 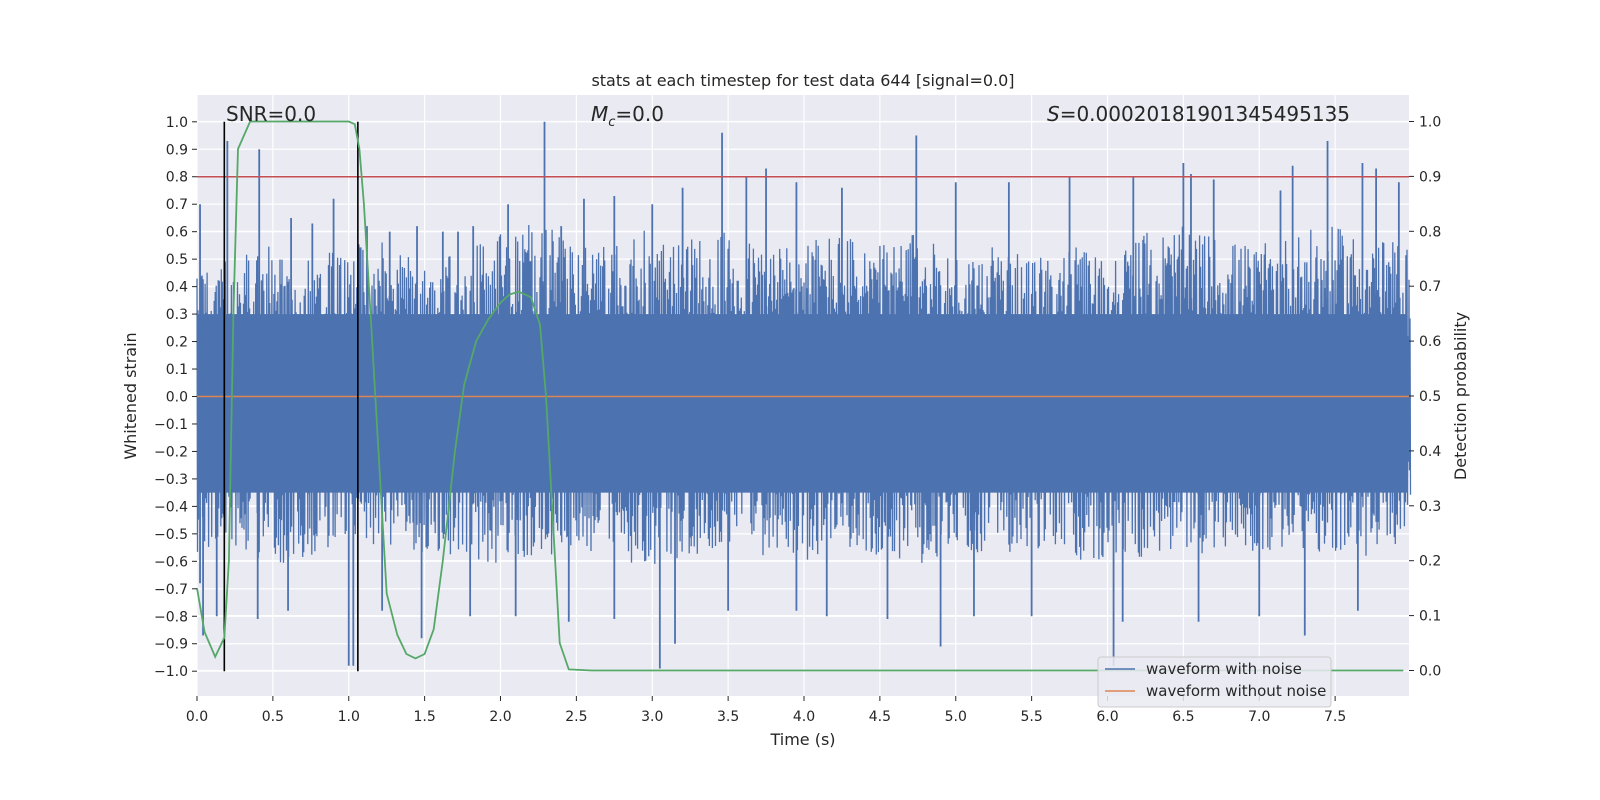 What do you see at coordinates (500, 717) in the screenshot?
I see `x-tick-label: 2.0` at bounding box center [500, 717].